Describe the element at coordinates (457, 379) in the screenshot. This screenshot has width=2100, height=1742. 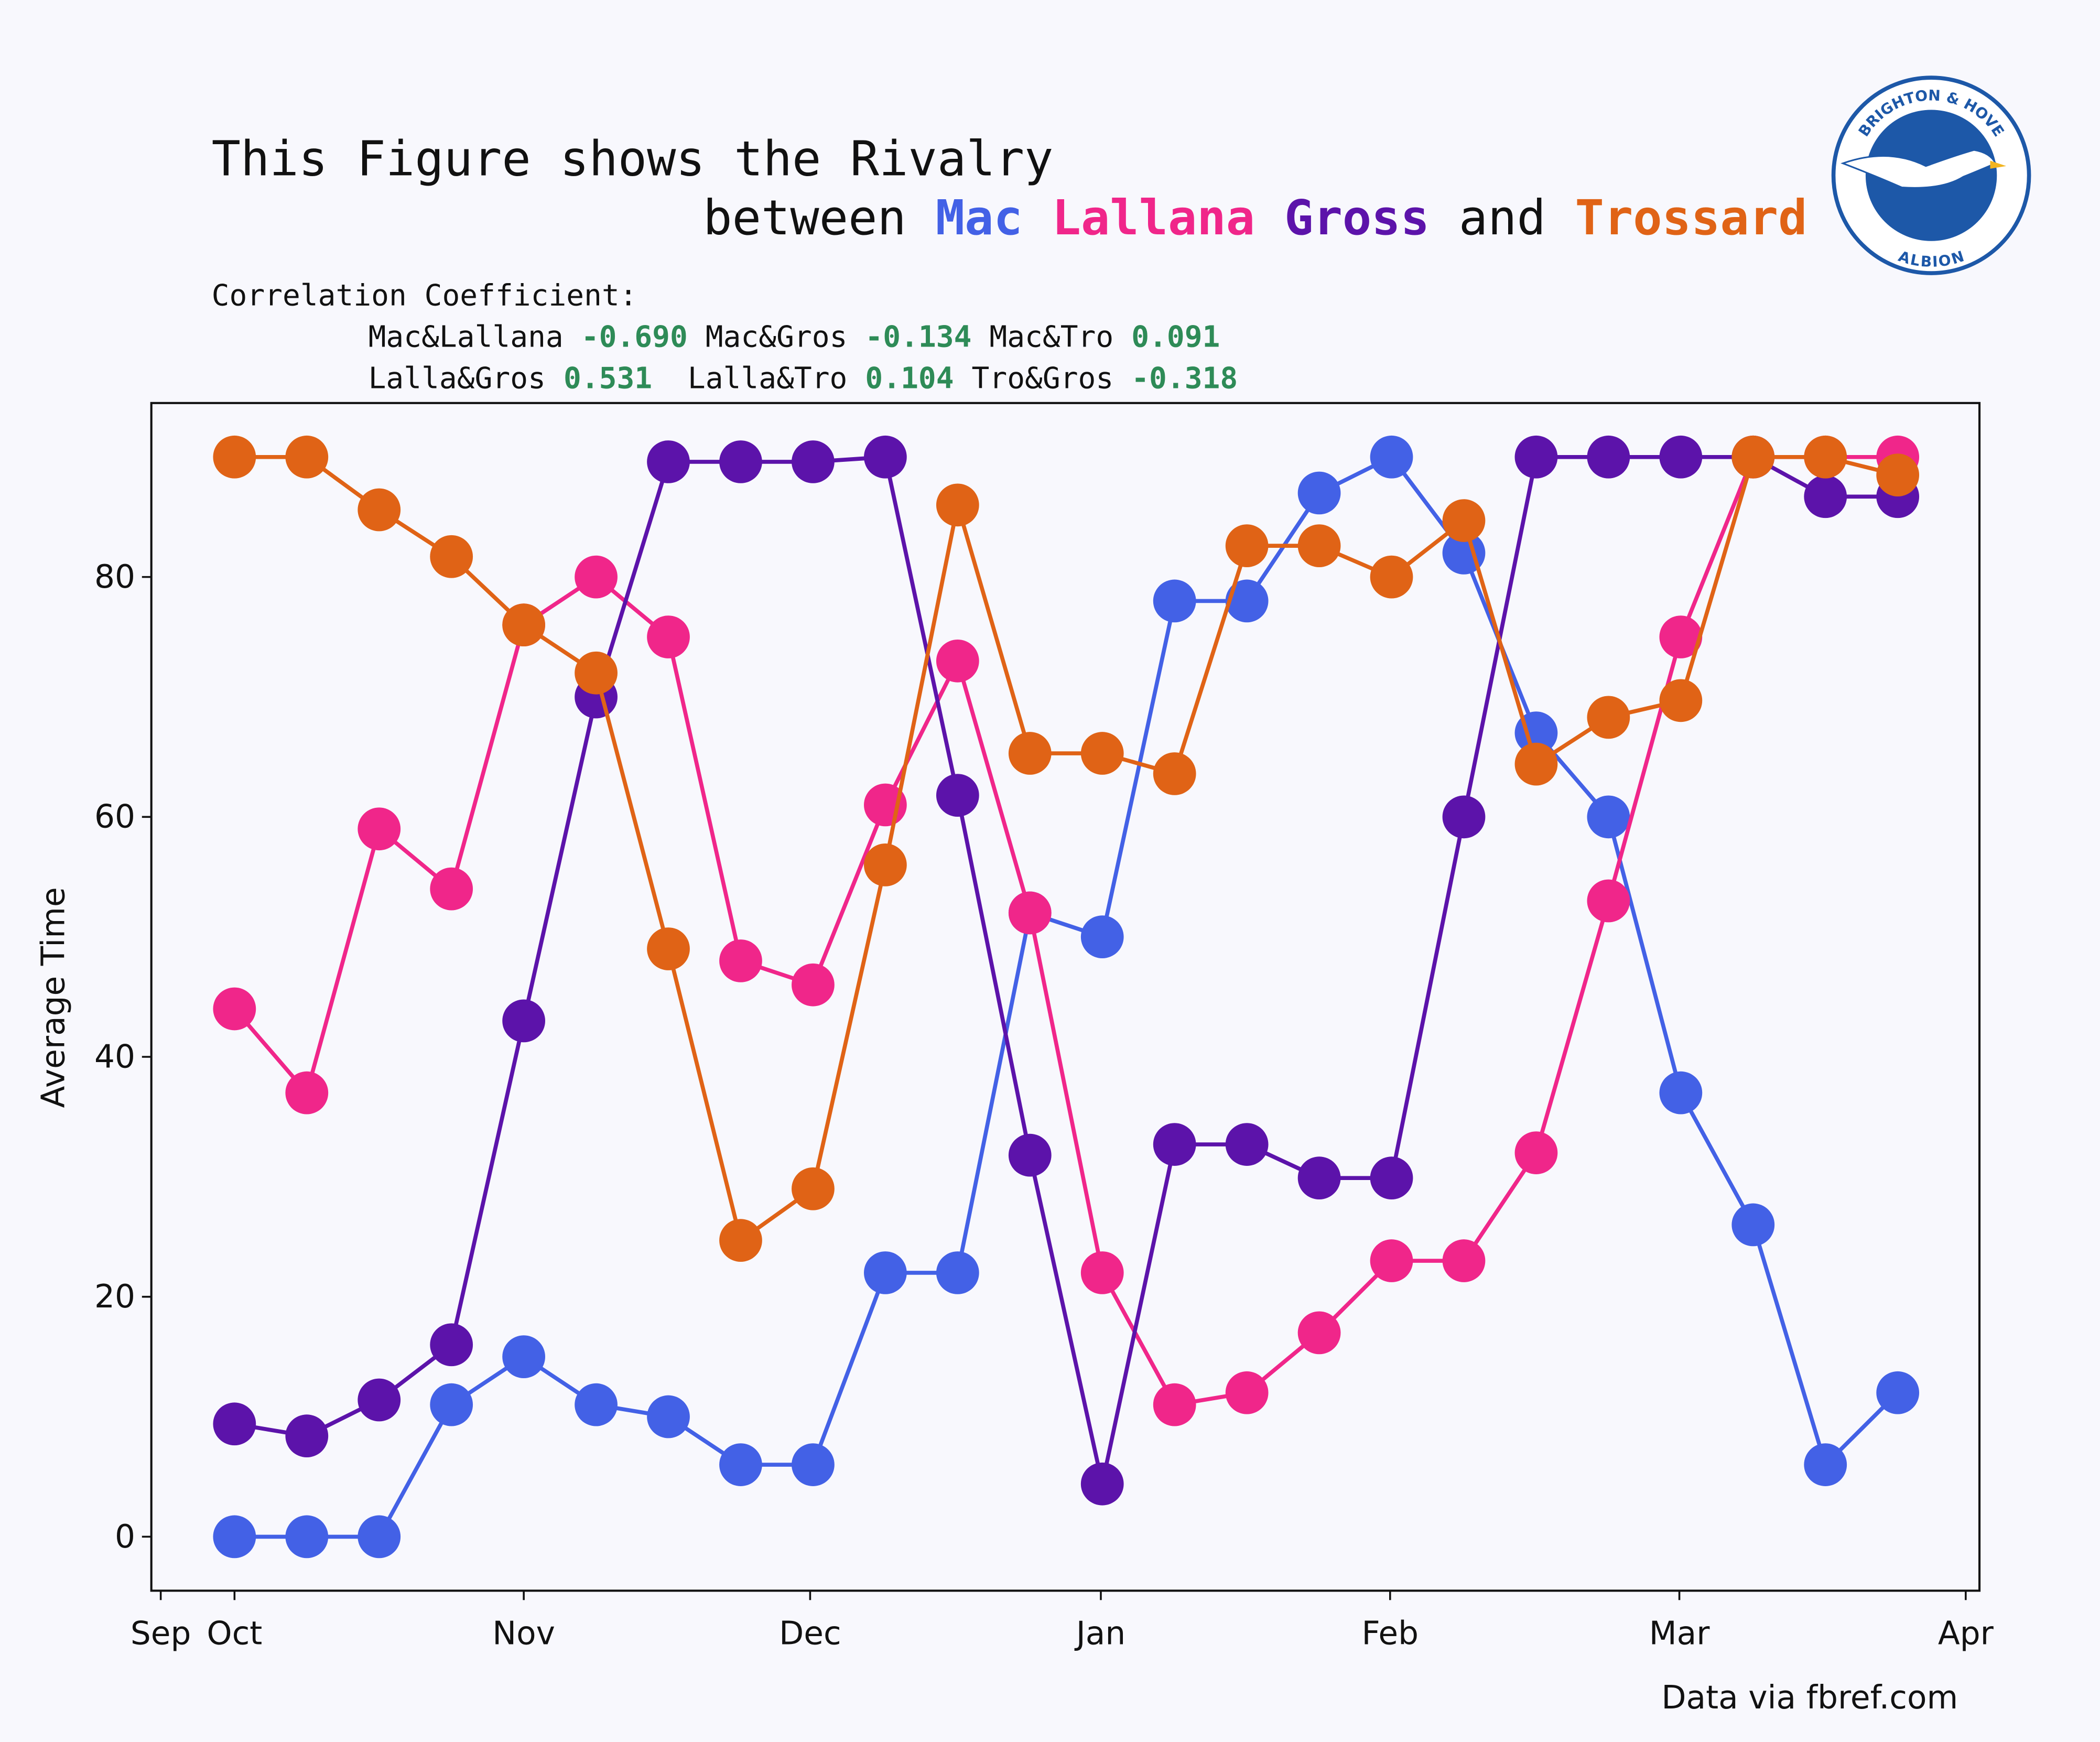
I see `correlation-label: Lalla&Gros` at that location.